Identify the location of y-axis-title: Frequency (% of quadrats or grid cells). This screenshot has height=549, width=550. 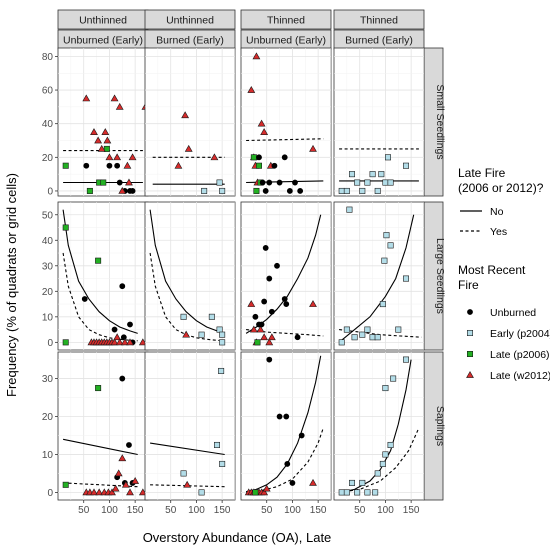
(11, 285).